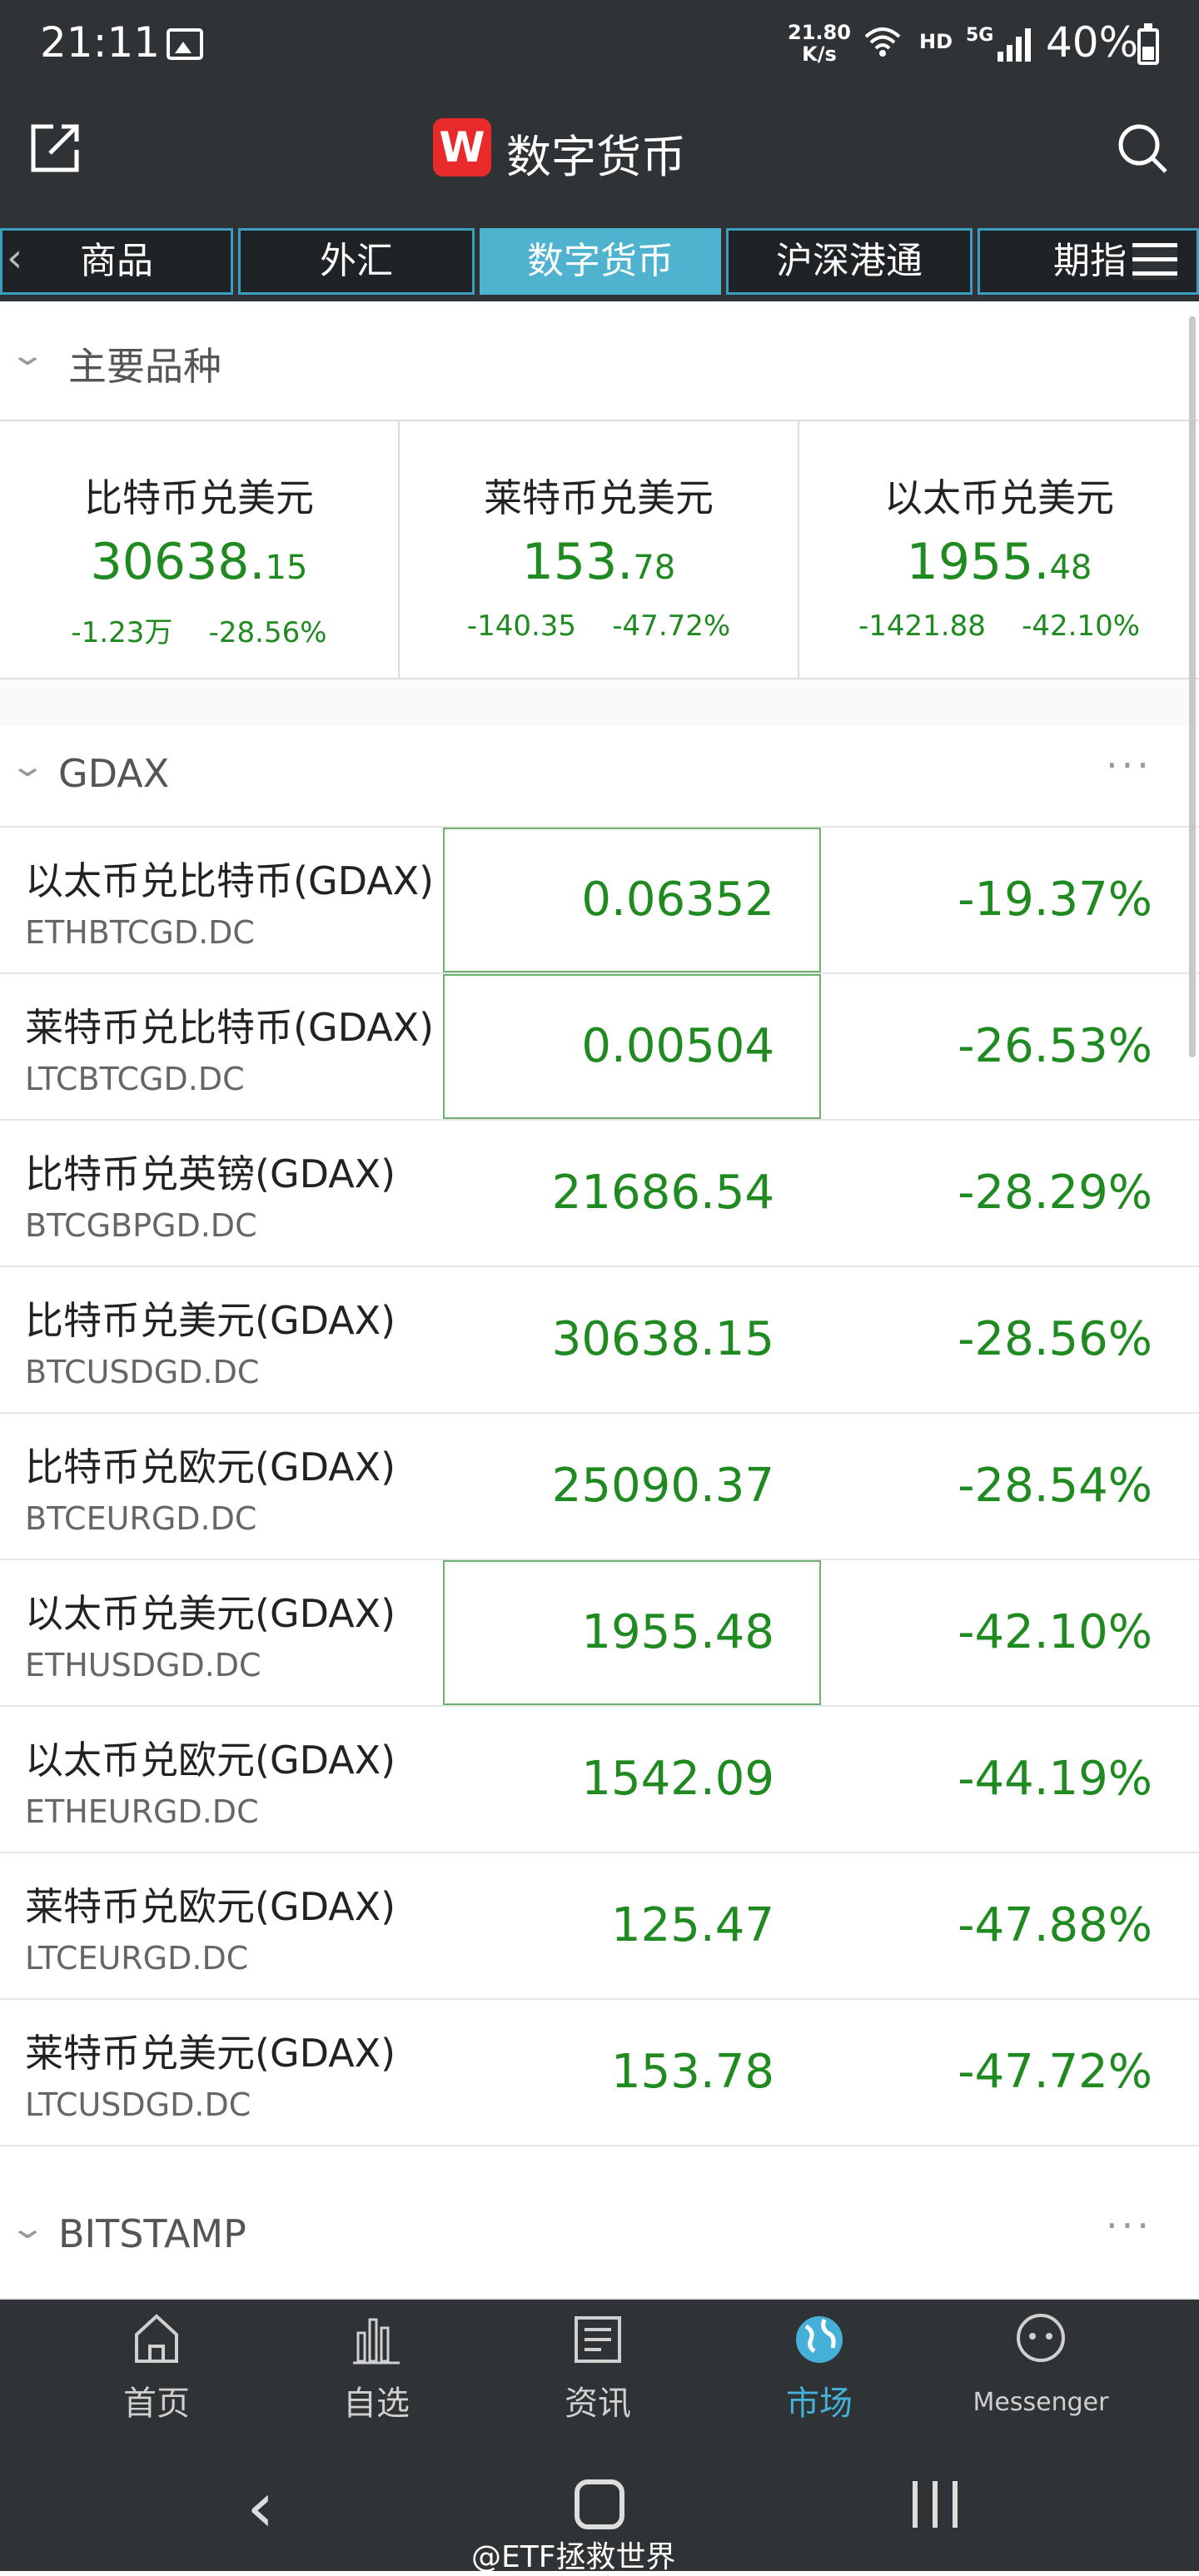 The height and width of the screenshot is (2576, 1199). Describe the element at coordinates (210, 1613) in the screenshot. I see `row-name: 以太币兑美元(GDAX)` at that location.